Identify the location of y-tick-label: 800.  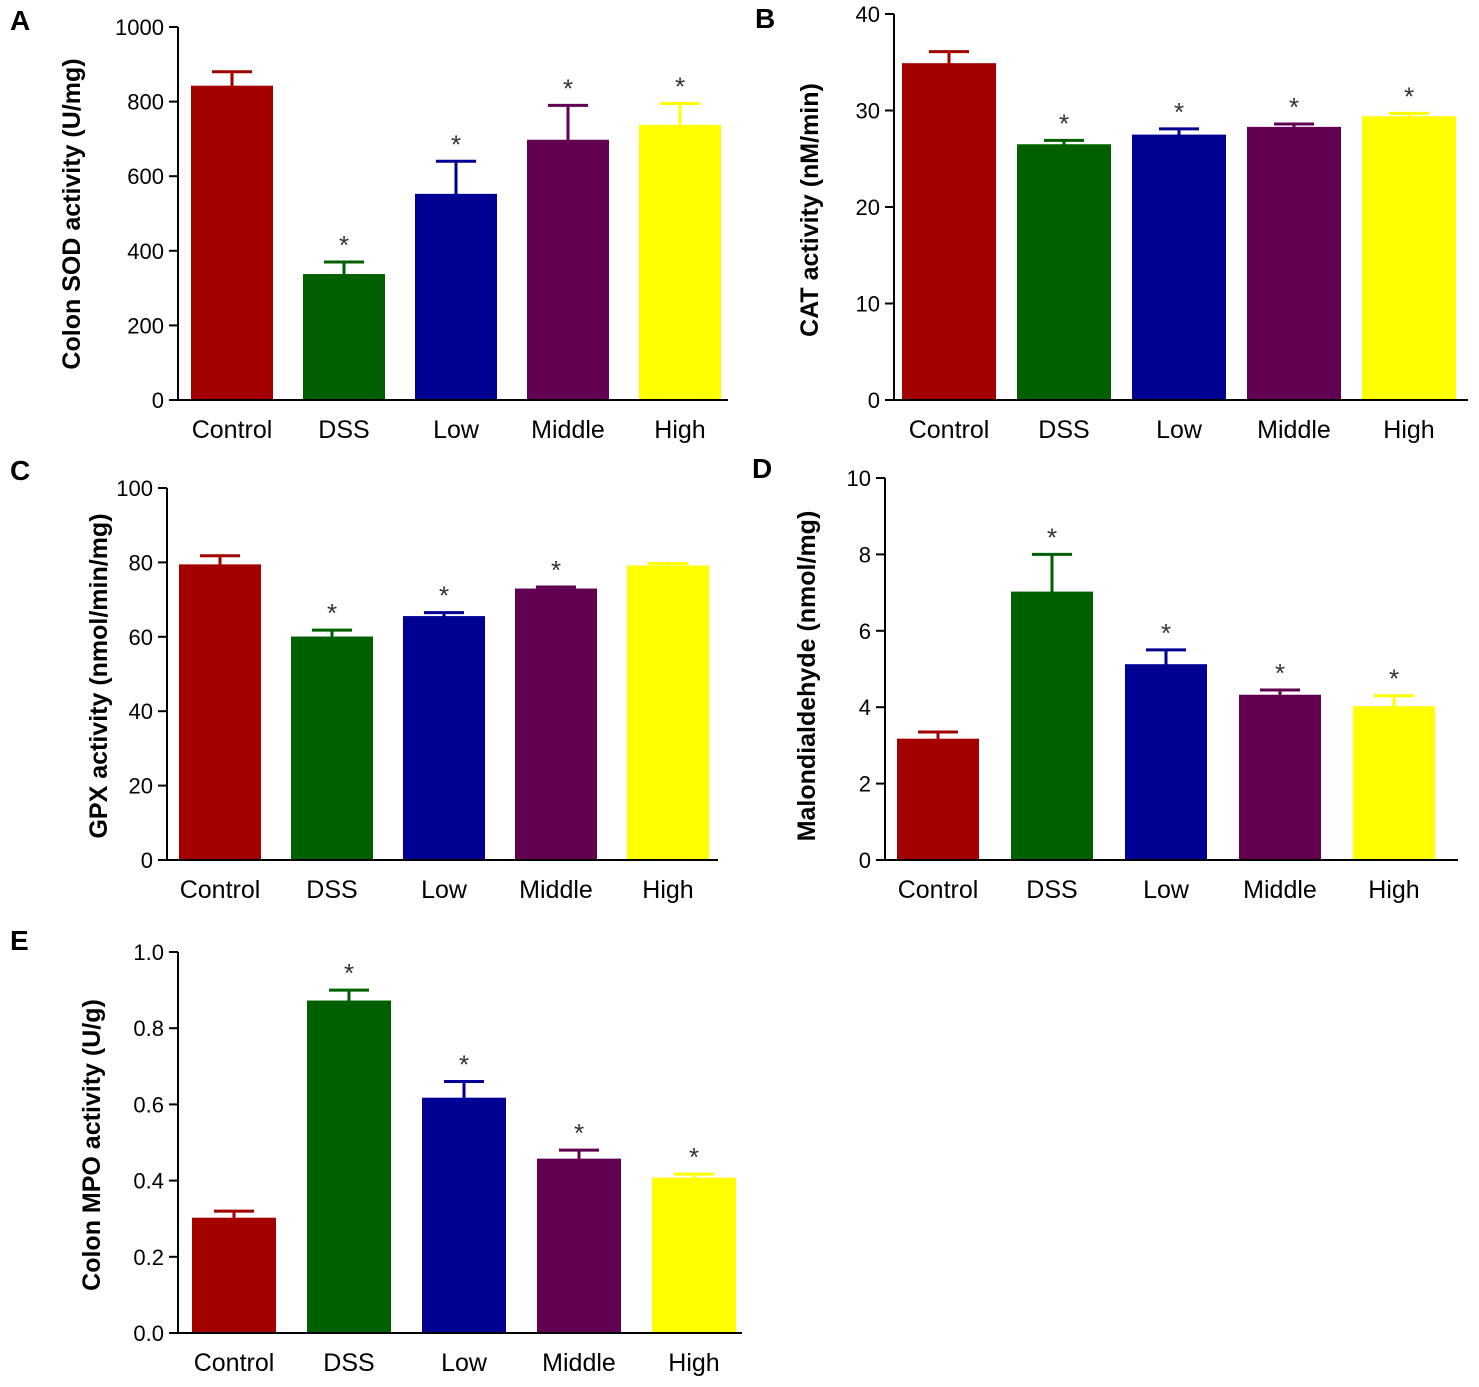
(145, 102).